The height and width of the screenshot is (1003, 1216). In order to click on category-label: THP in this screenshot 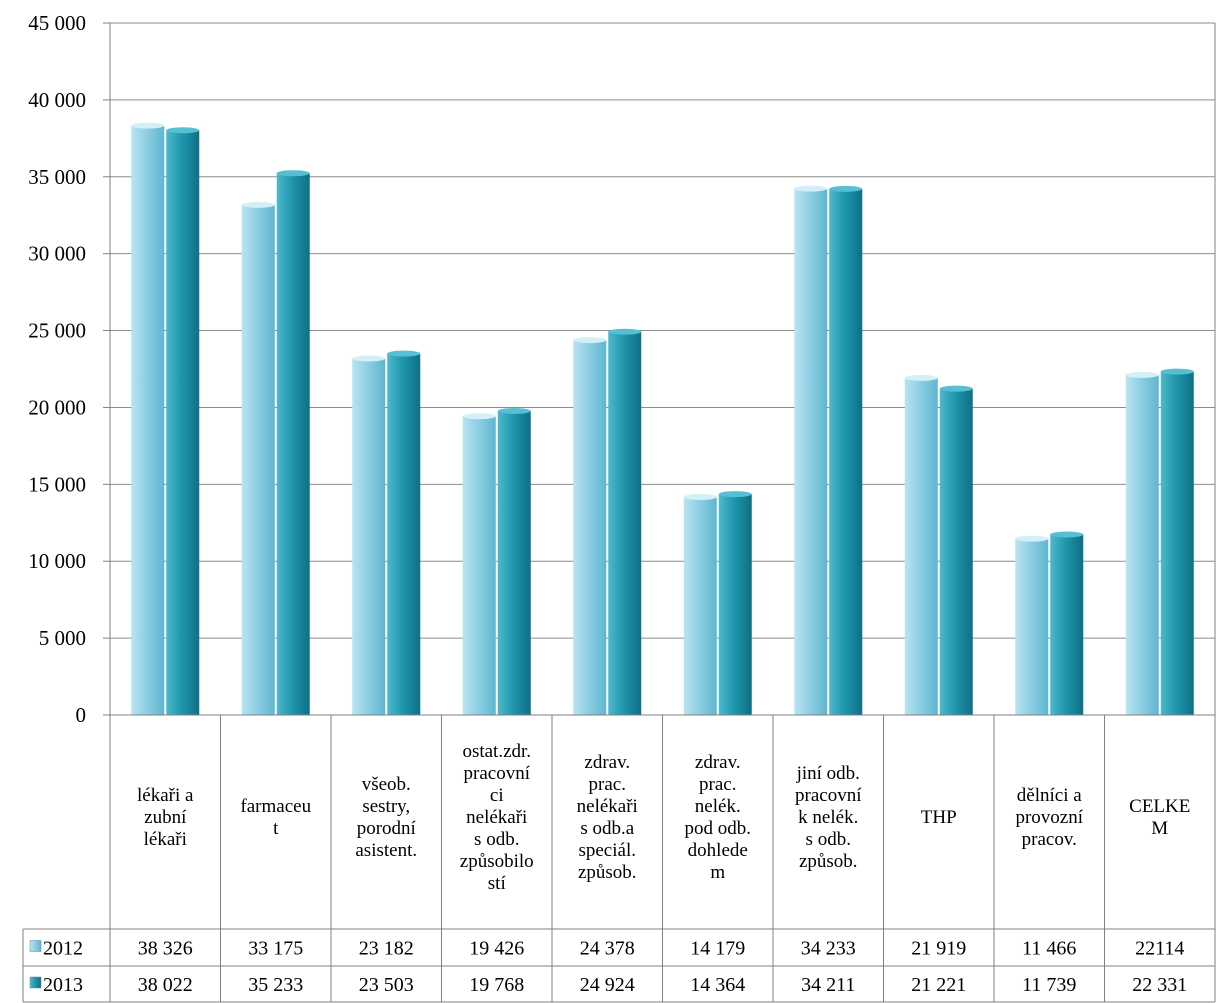, I will do `click(939, 817)`.